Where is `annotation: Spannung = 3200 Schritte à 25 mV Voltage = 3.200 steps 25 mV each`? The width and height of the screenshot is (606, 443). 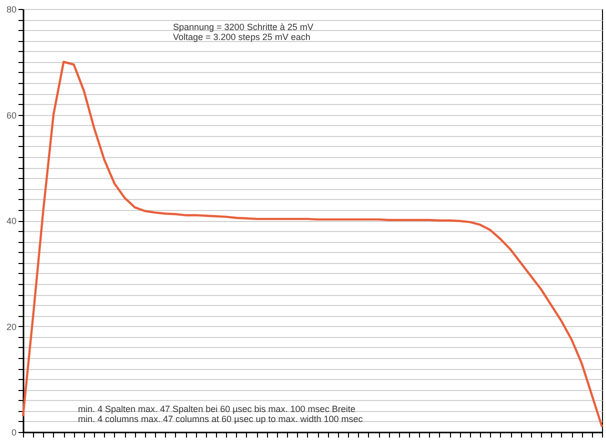
annotation: Spannung = 3200 Schritte à 25 mV Voltage = 3.200 steps 25 mV each is located at coordinates (243, 32).